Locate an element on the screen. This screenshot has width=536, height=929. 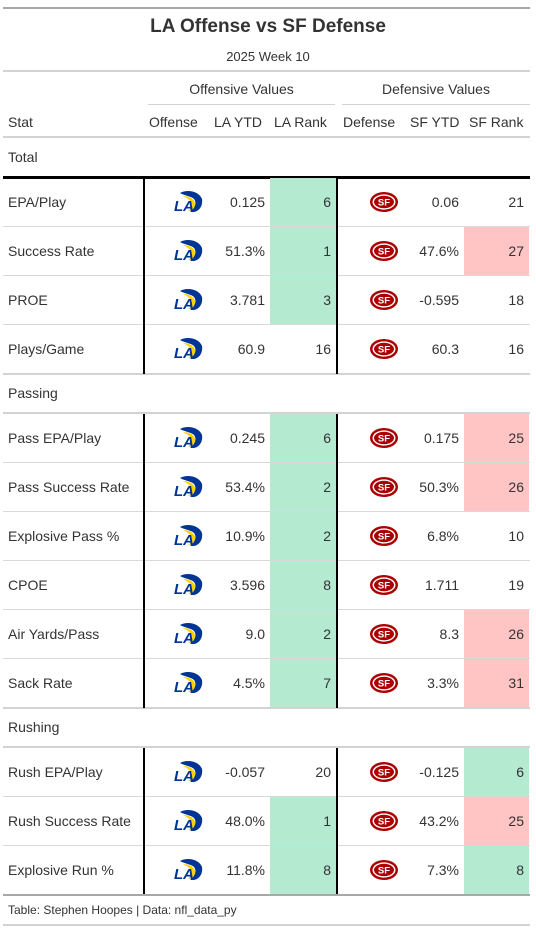
table-row: PROE LA 3.781 3 SF -0.595 18 is located at coordinates (266, 300).